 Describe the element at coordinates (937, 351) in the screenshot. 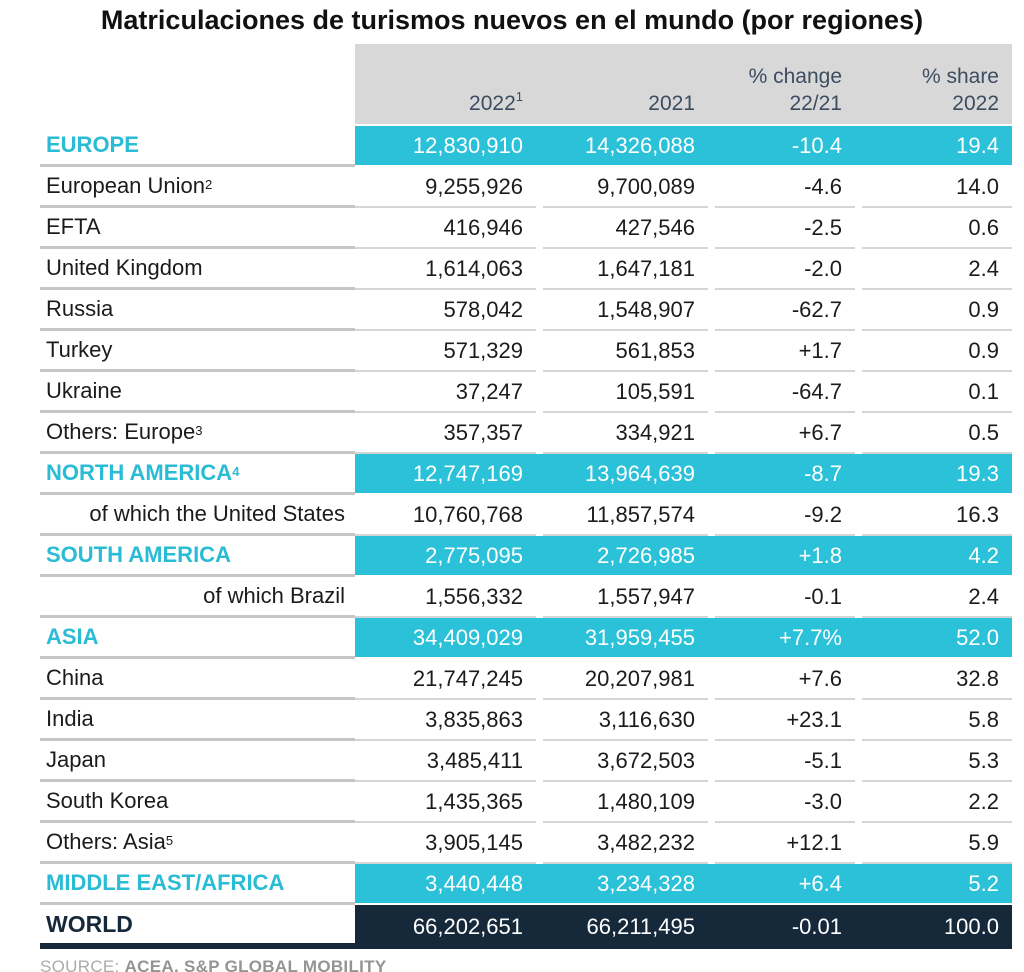

I see `cell-share: 0.9` at that location.